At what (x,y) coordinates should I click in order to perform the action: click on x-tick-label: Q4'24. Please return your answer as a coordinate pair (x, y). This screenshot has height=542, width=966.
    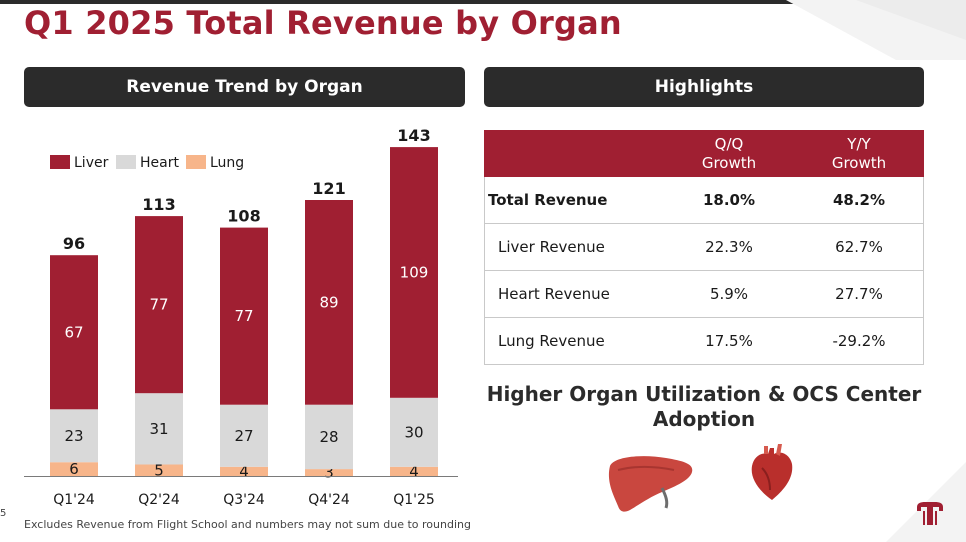
    Looking at the image, I should click on (329, 500).